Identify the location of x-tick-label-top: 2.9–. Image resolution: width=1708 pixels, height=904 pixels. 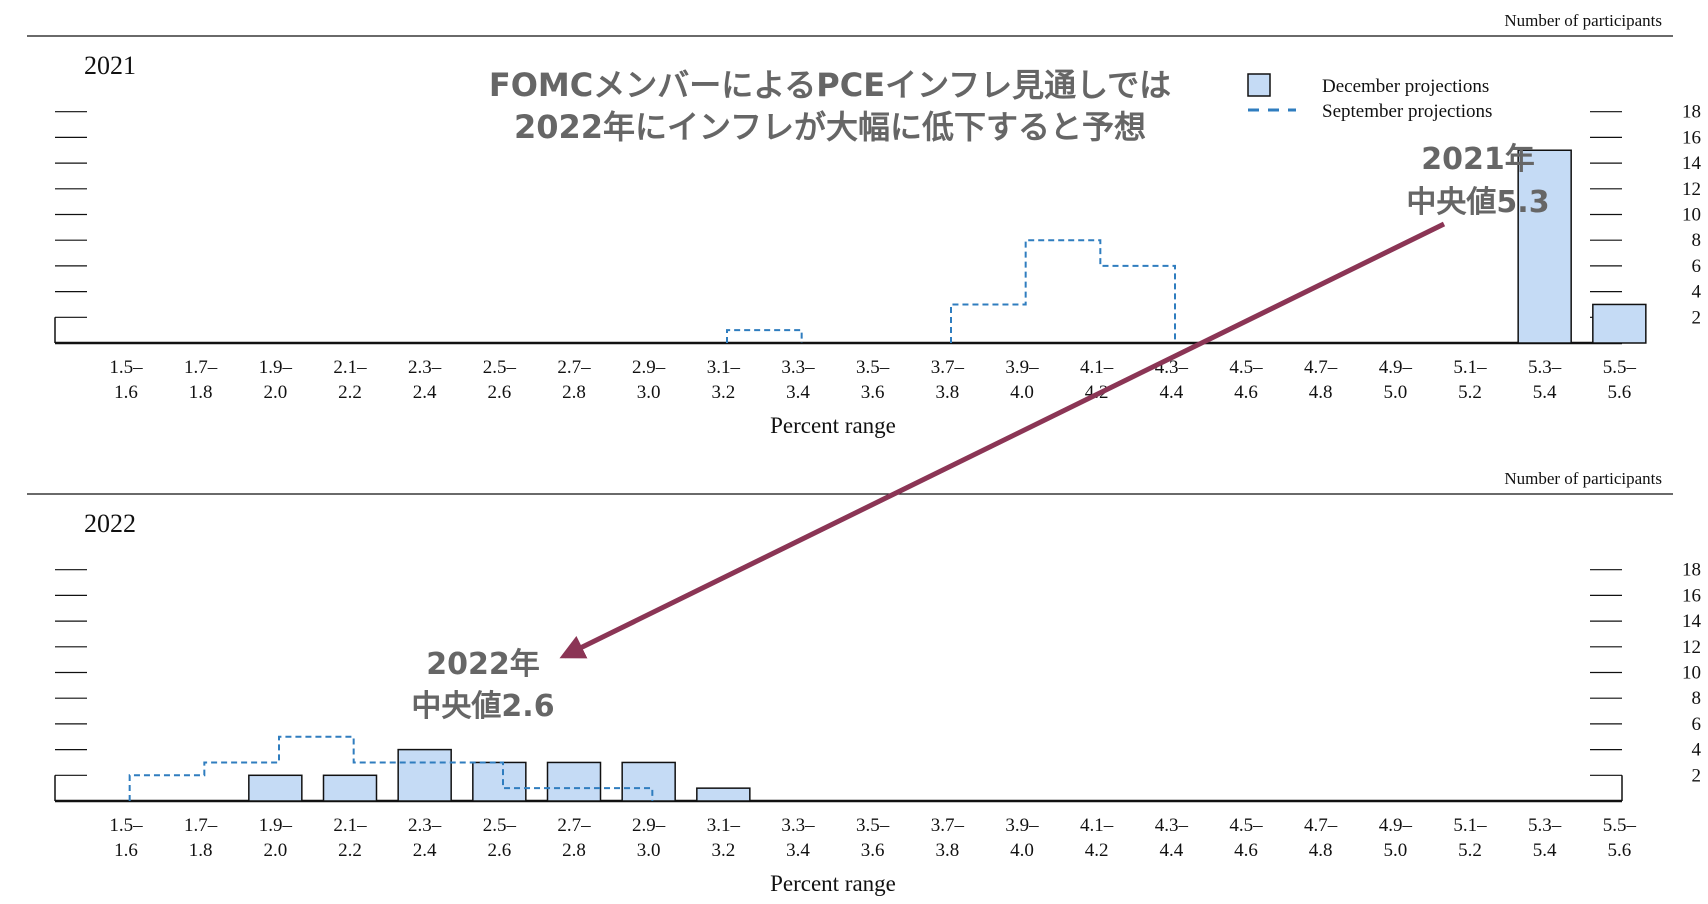
(649, 367).